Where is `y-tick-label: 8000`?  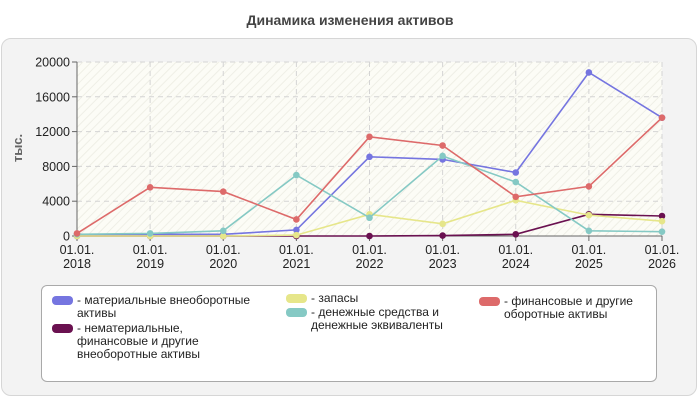 y-tick-label: 8000 is located at coordinates (56, 167).